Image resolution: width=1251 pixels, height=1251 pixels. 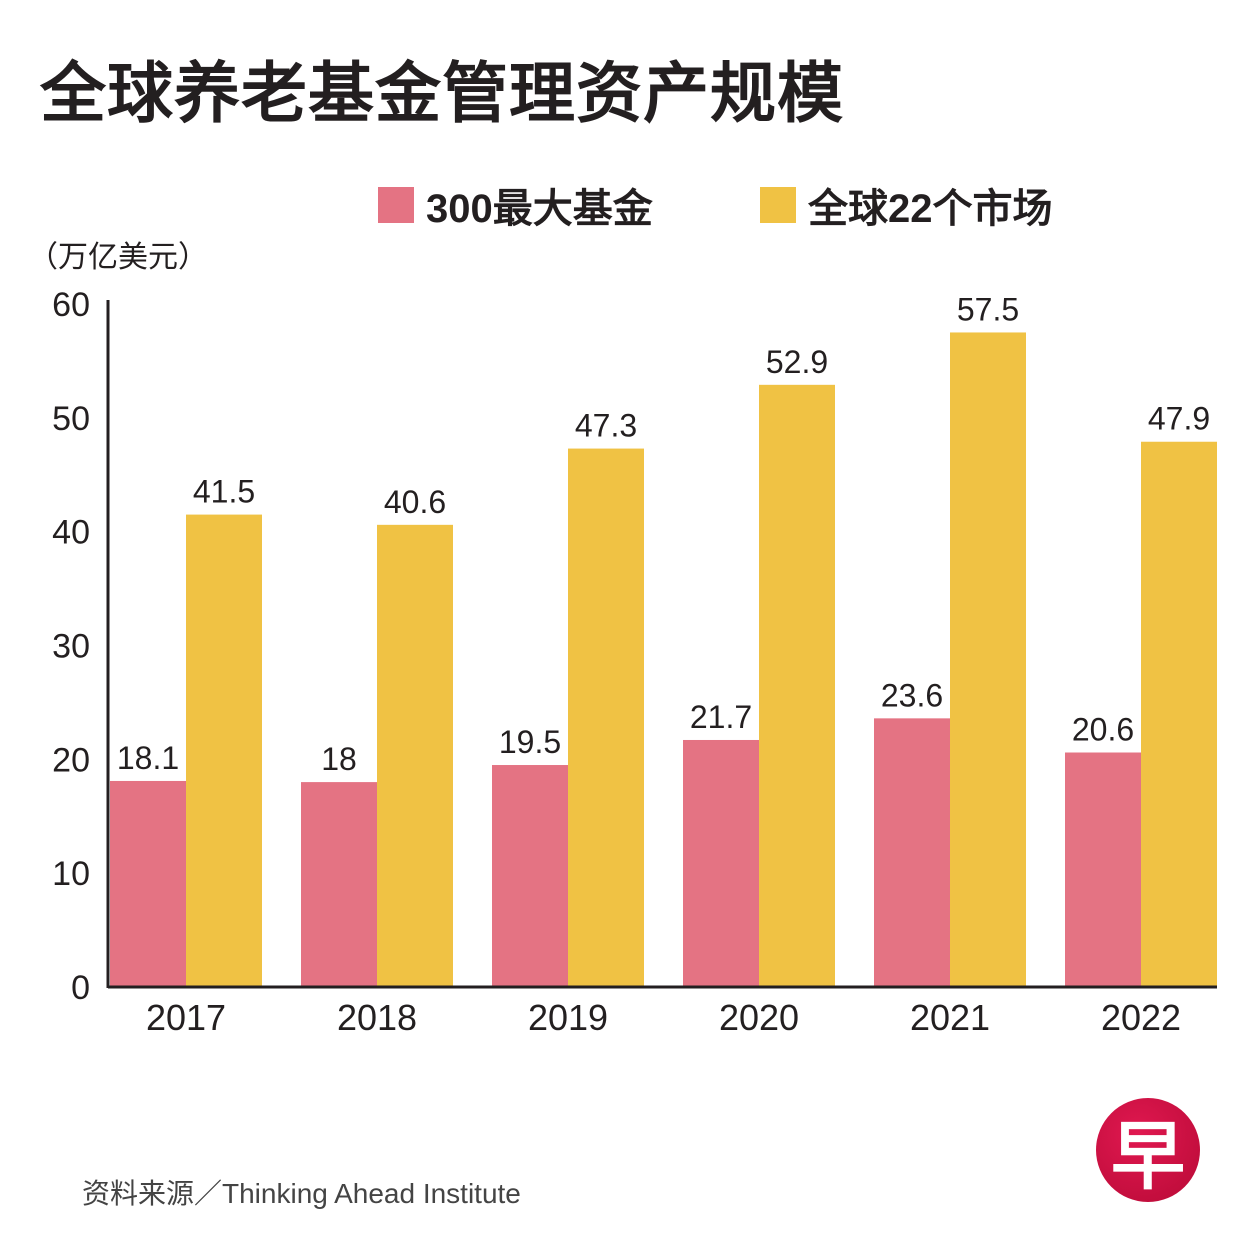 I want to click on y-tick-label: 10, so click(x=71, y=874).